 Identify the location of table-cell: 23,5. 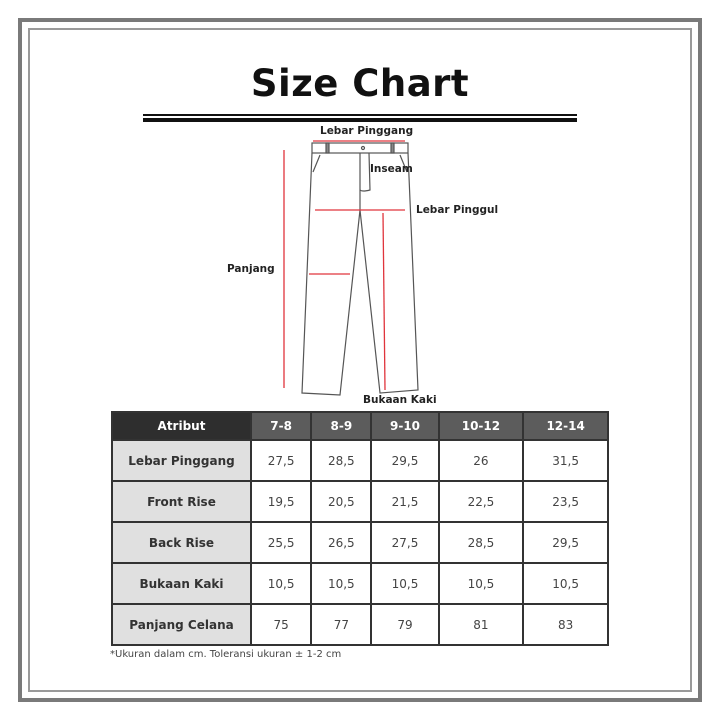
(565, 501).